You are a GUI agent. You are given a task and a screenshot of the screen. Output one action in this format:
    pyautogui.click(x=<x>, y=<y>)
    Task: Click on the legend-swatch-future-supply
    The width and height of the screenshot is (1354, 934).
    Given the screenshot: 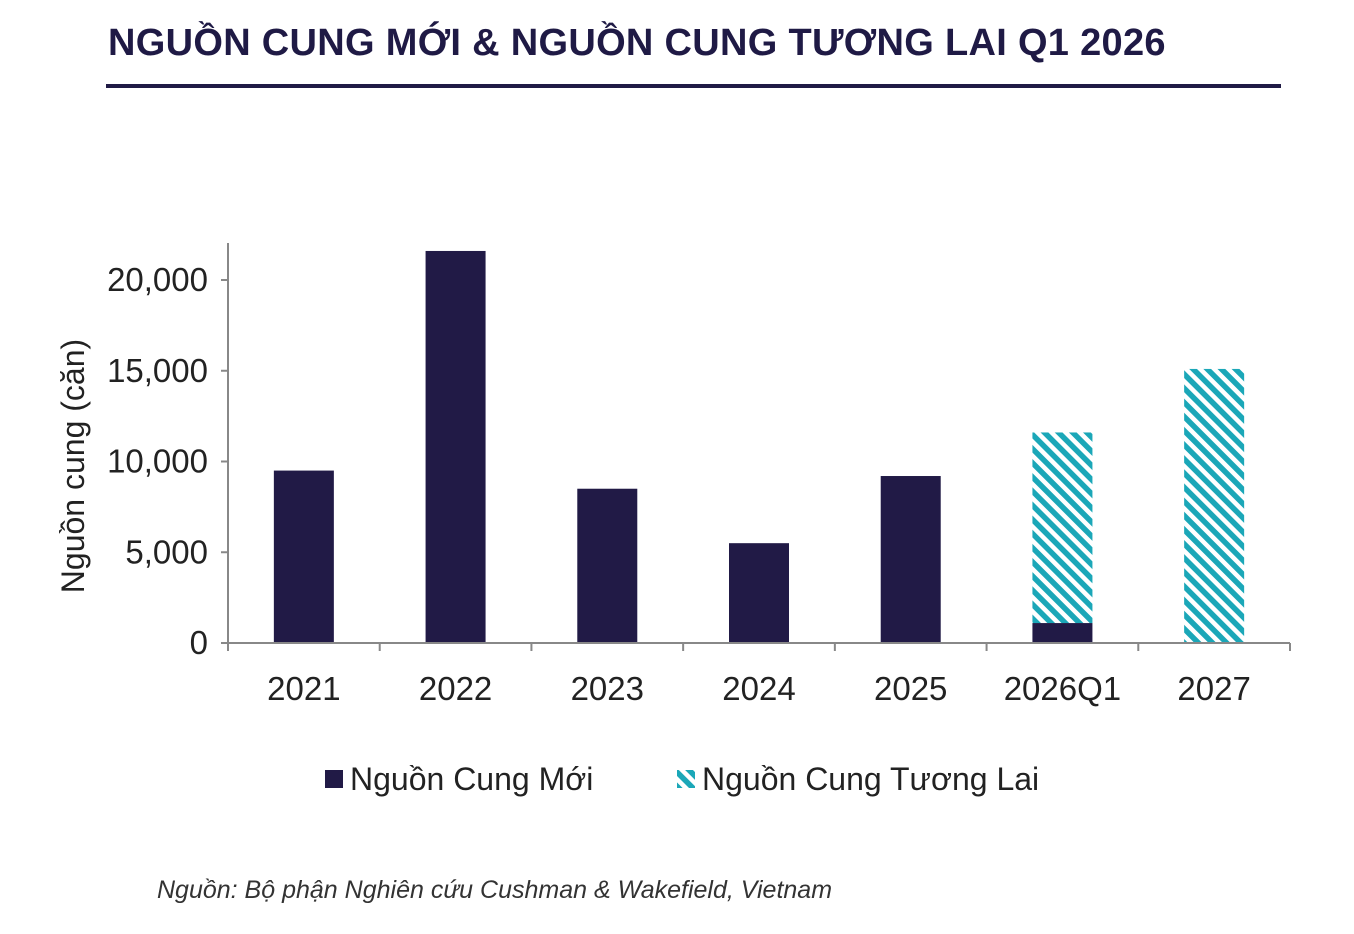 What is the action you would take?
    pyautogui.click(x=686, y=779)
    